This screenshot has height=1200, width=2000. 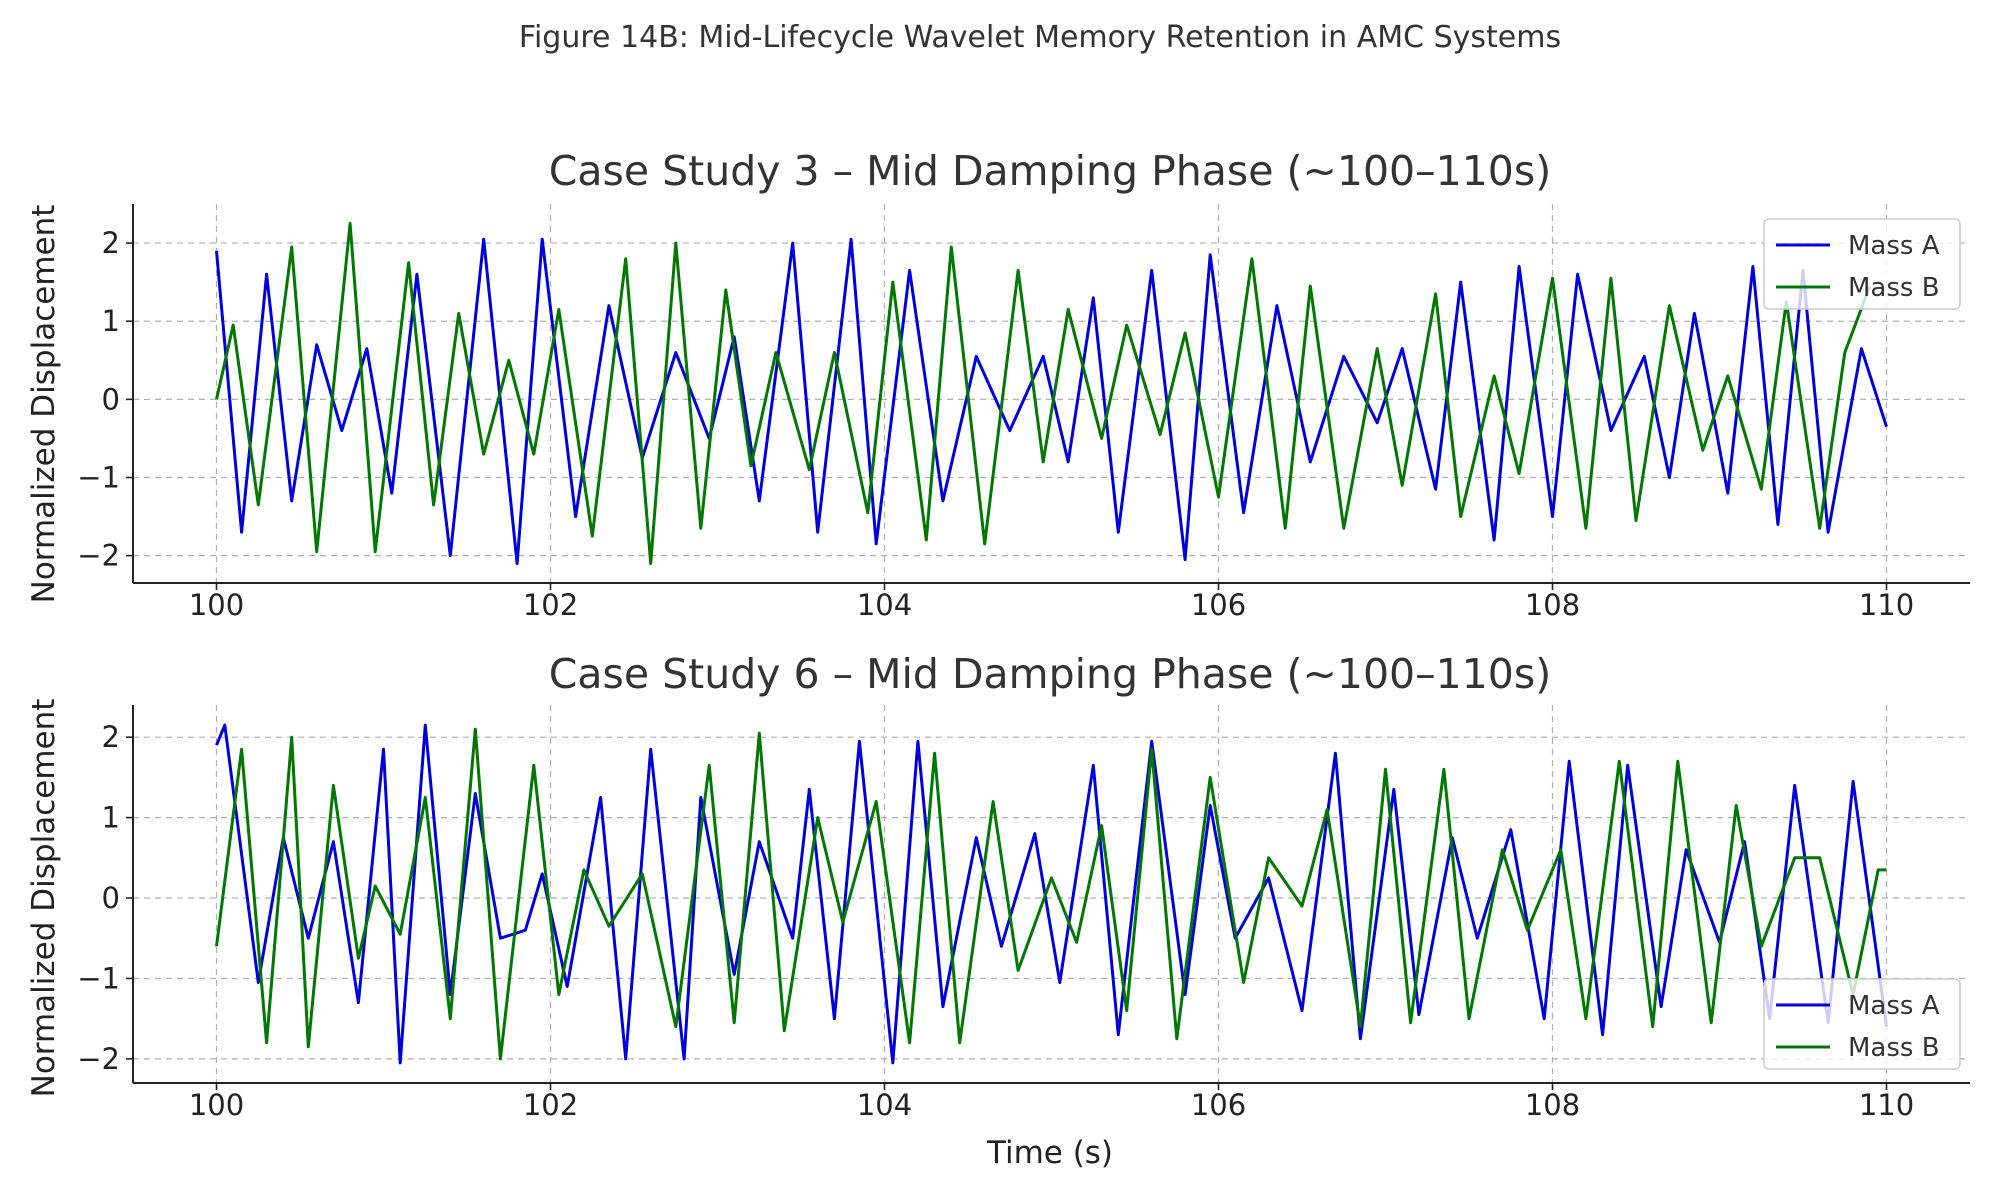 What do you see at coordinates (1049, 1153) in the screenshot?
I see `x-axis-label: Time (s)` at bounding box center [1049, 1153].